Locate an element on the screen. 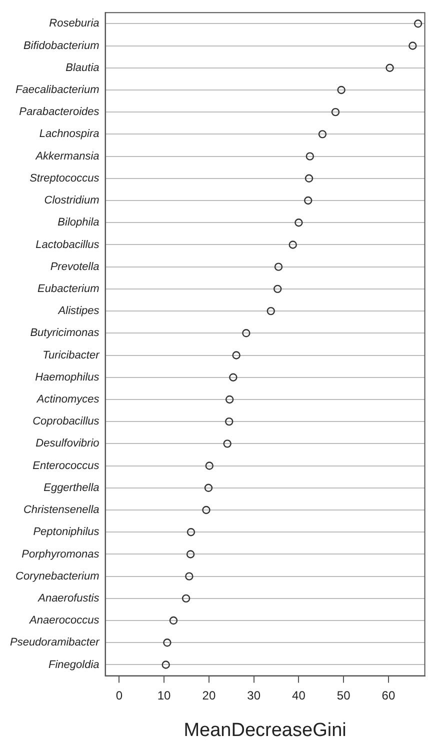 This screenshot has width=430, height=756. y-tick-label: Bifidobacterium is located at coordinates (61, 46).